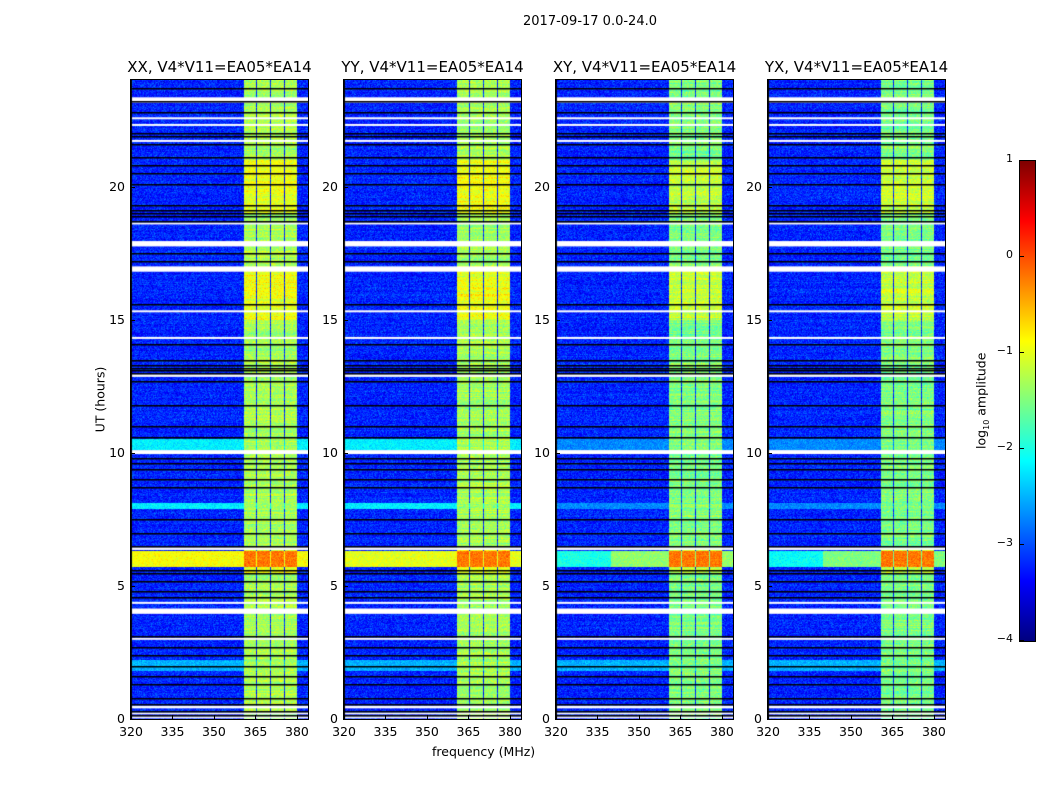 Image resolution: width=1050 pixels, height=800 pixels. What do you see at coordinates (100, 399) in the screenshot?
I see `y-axis-label: UT (hours)` at bounding box center [100, 399].